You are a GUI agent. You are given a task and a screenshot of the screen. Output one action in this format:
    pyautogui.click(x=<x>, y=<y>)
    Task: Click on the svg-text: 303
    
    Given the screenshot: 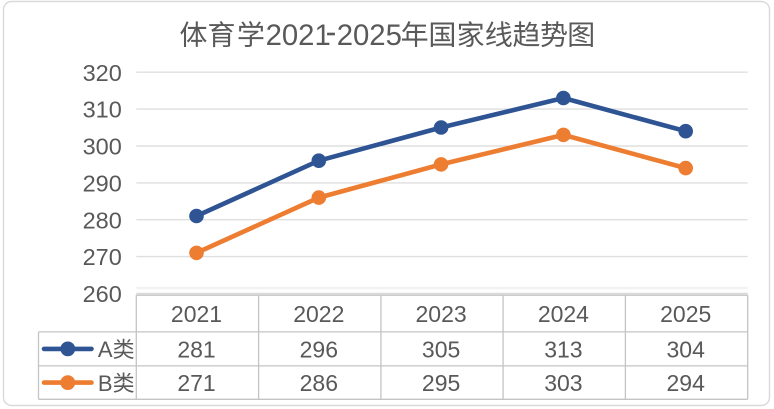 What is the action you would take?
    pyautogui.click(x=563, y=383)
    